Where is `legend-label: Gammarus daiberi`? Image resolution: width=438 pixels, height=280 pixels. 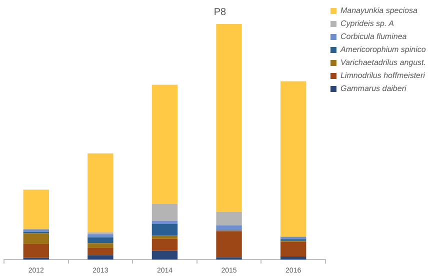
legend-label: Gammarus daiberi is located at coordinates (373, 89).